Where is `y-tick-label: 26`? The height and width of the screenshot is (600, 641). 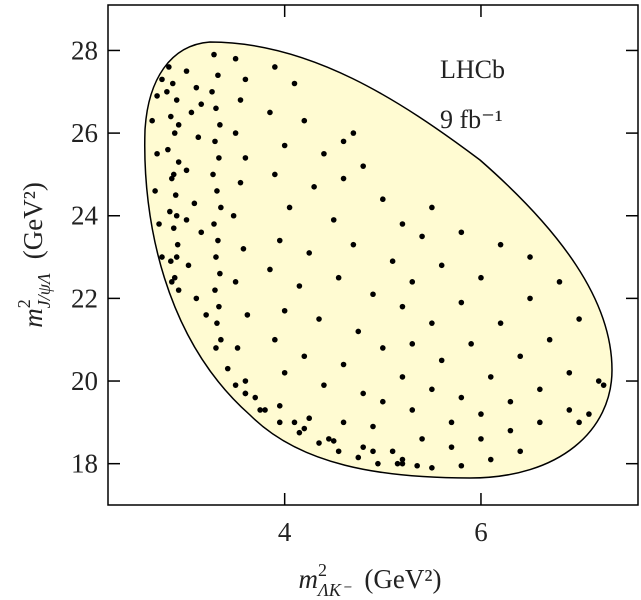
y-tick-label: 26 is located at coordinates (84, 133).